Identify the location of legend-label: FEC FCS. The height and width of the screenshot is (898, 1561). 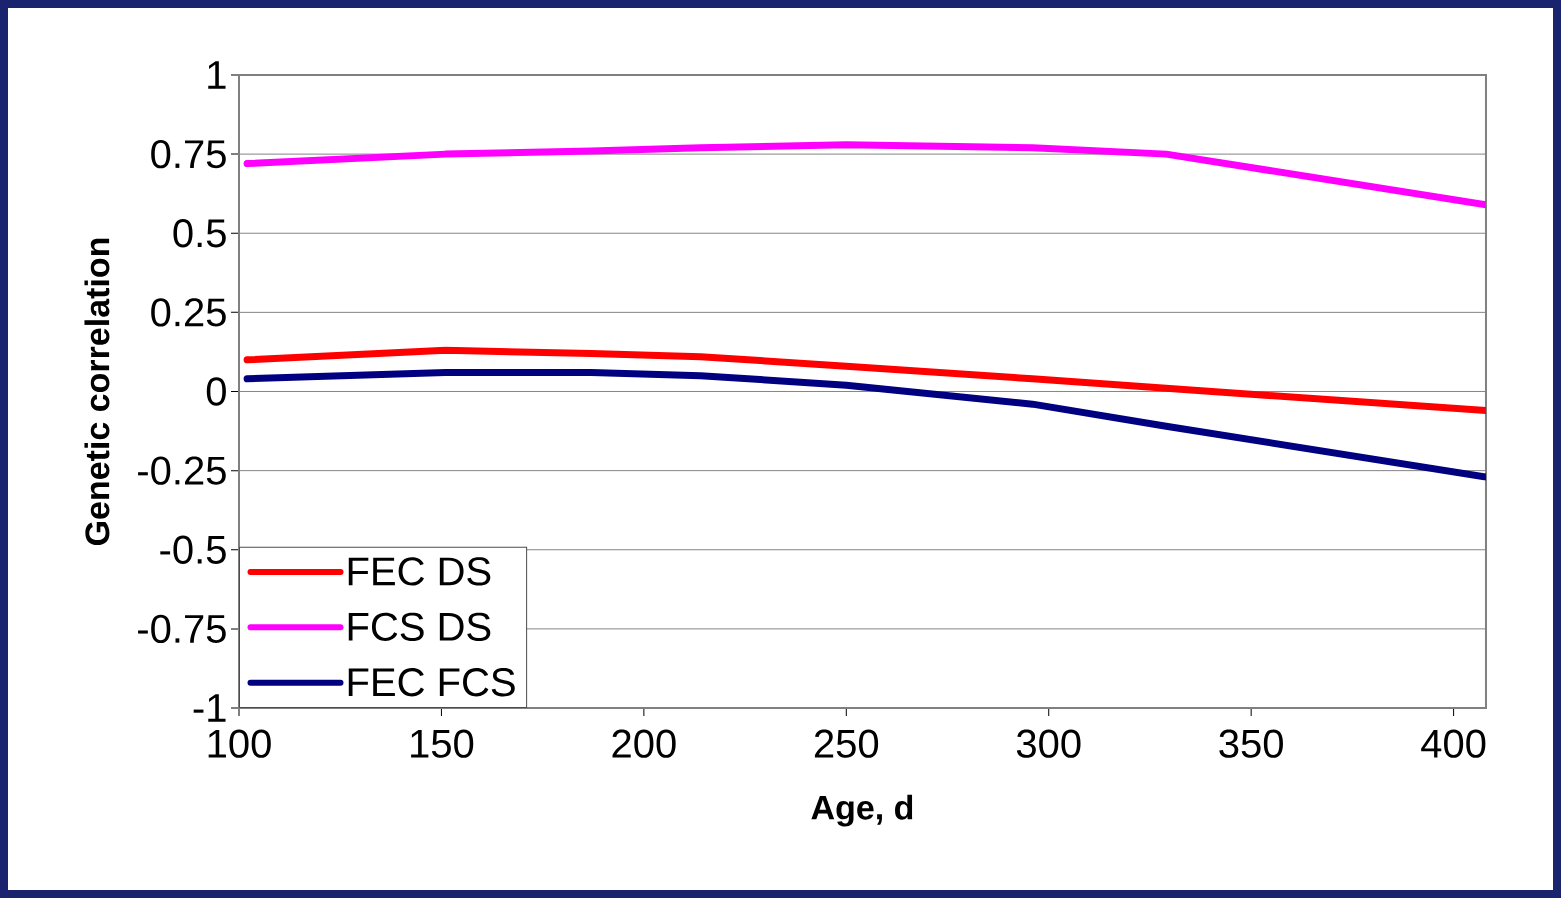
(431, 682).